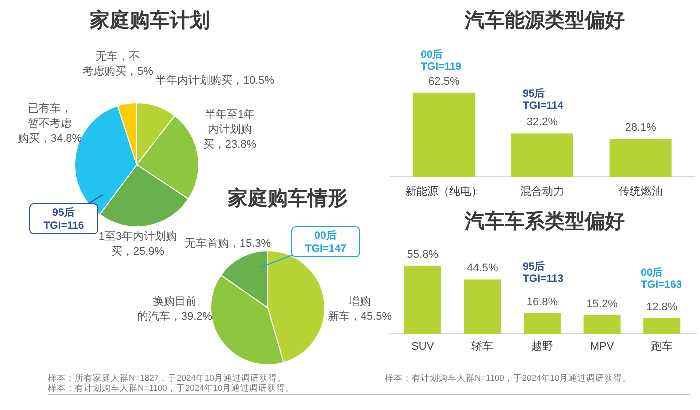  I want to click on x-tick-label: 新能源（纯电）, so click(444, 191).